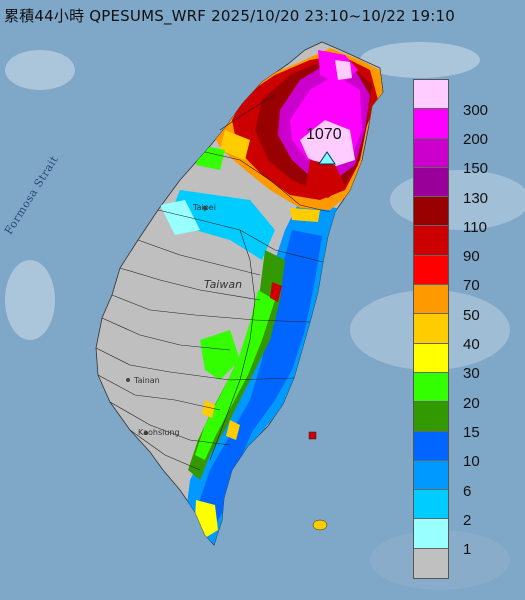 This screenshot has height=600, width=525. What do you see at coordinates (147, 380) in the screenshot?
I see `city-label-tainan: Tainan` at bounding box center [147, 380].